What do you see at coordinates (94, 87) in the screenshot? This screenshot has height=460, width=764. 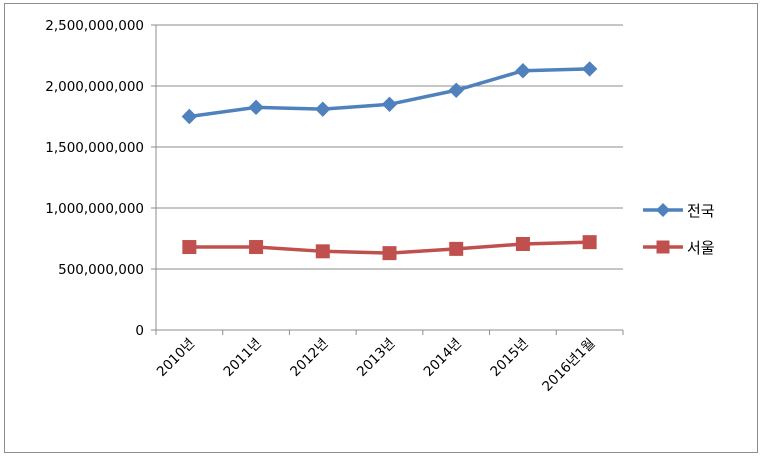 I see `y-tick-label: 2,000,000,000` at bounding box center [94, 87].